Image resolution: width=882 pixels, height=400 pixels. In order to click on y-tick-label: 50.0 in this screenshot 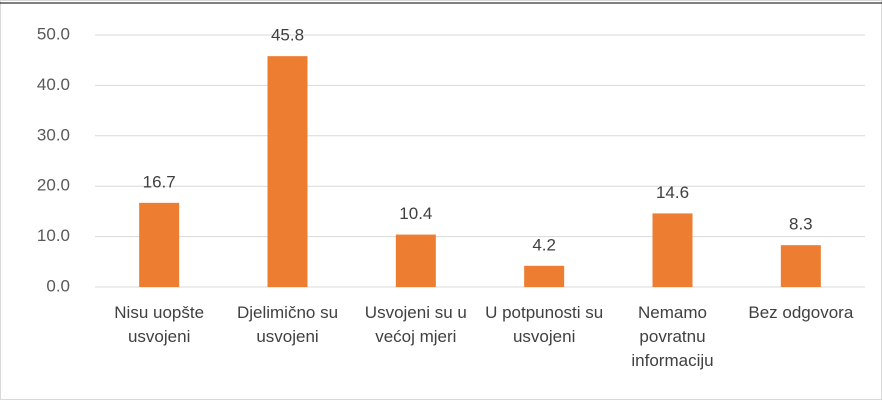, I will do `click(53, 33)`.